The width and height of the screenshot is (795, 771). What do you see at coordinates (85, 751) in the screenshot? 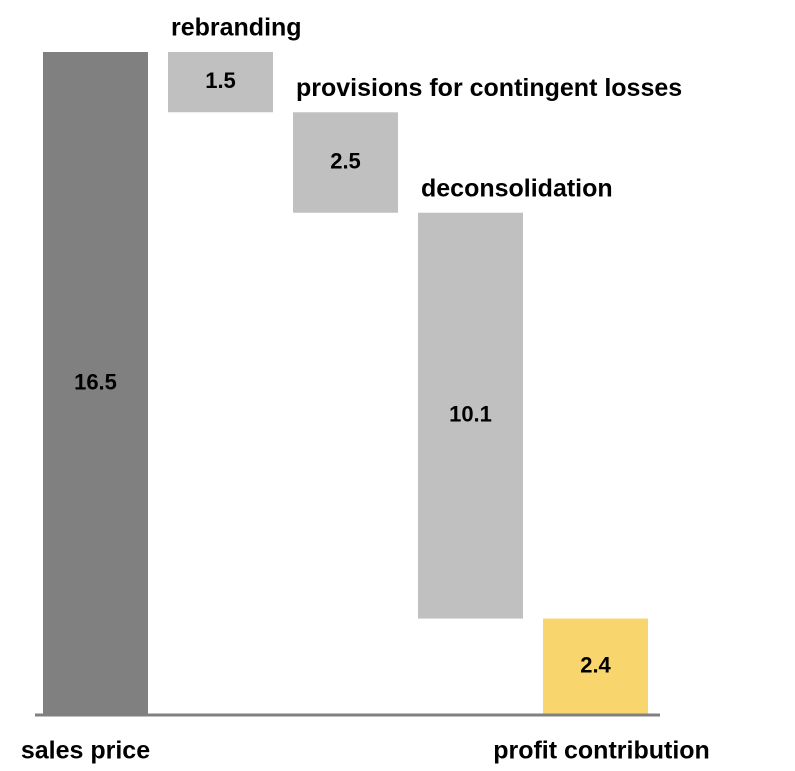
I see `category-label: sales price` at bounding box center [85, 751].